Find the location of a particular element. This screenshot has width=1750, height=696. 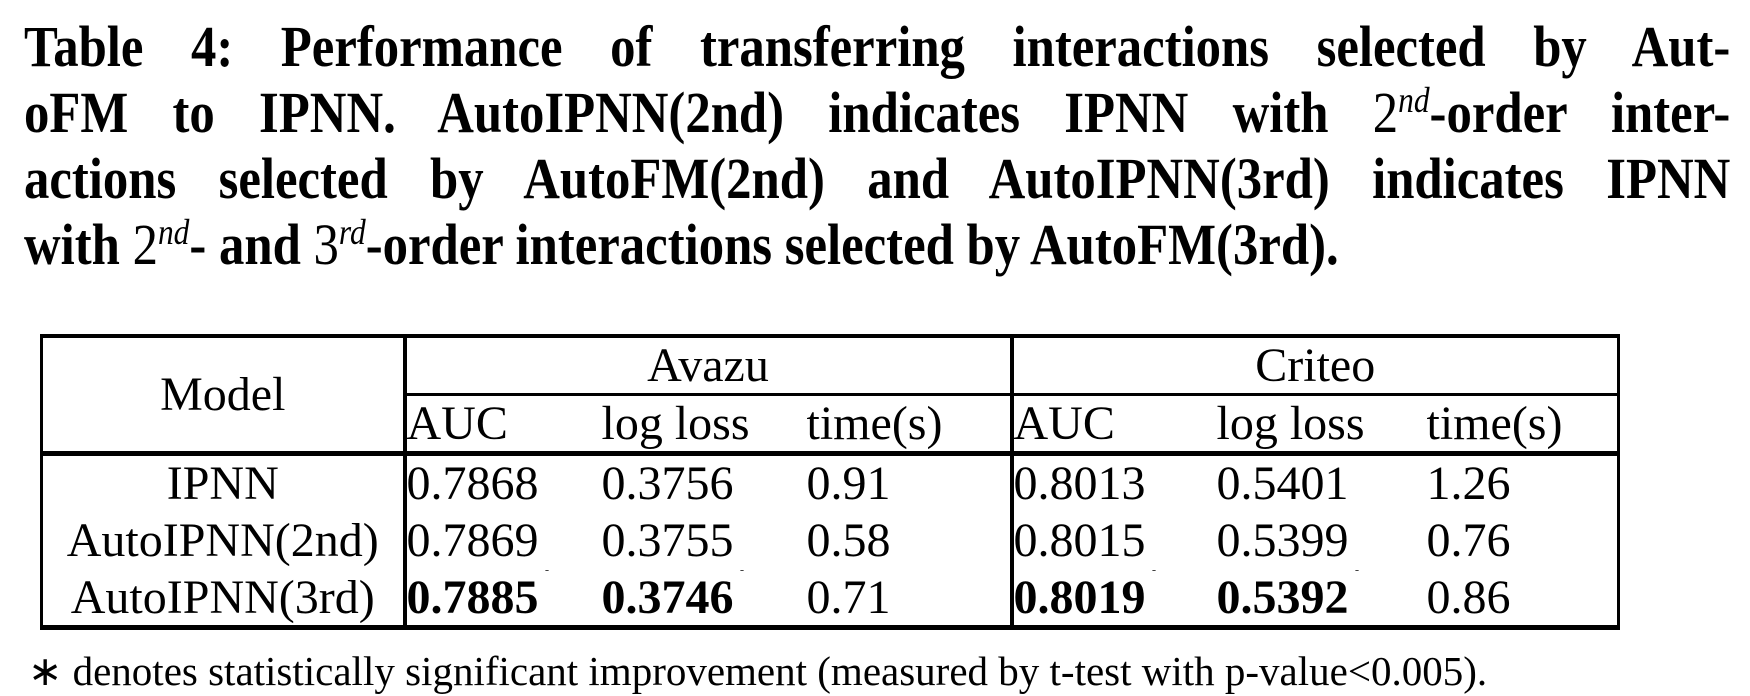

cell-value: 0.5401 is located at coordinates (1282, 484).